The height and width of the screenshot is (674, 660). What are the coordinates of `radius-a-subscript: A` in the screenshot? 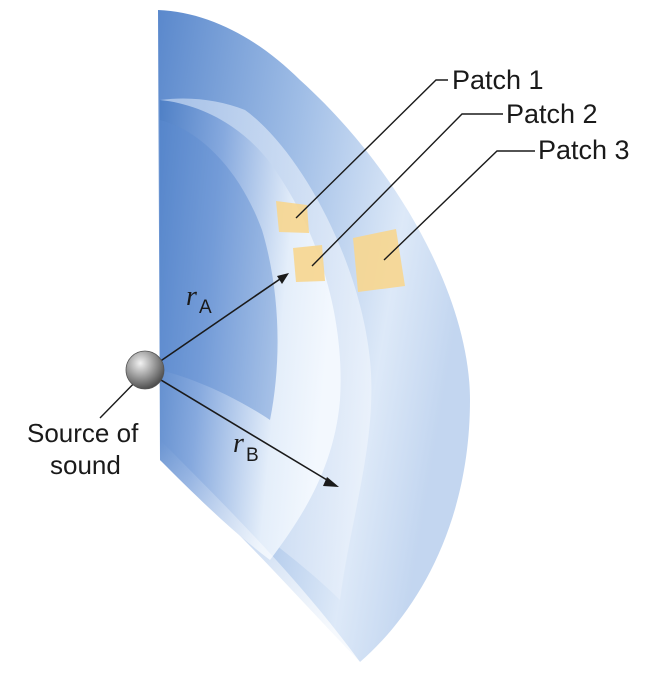 It's located at (205, 307).